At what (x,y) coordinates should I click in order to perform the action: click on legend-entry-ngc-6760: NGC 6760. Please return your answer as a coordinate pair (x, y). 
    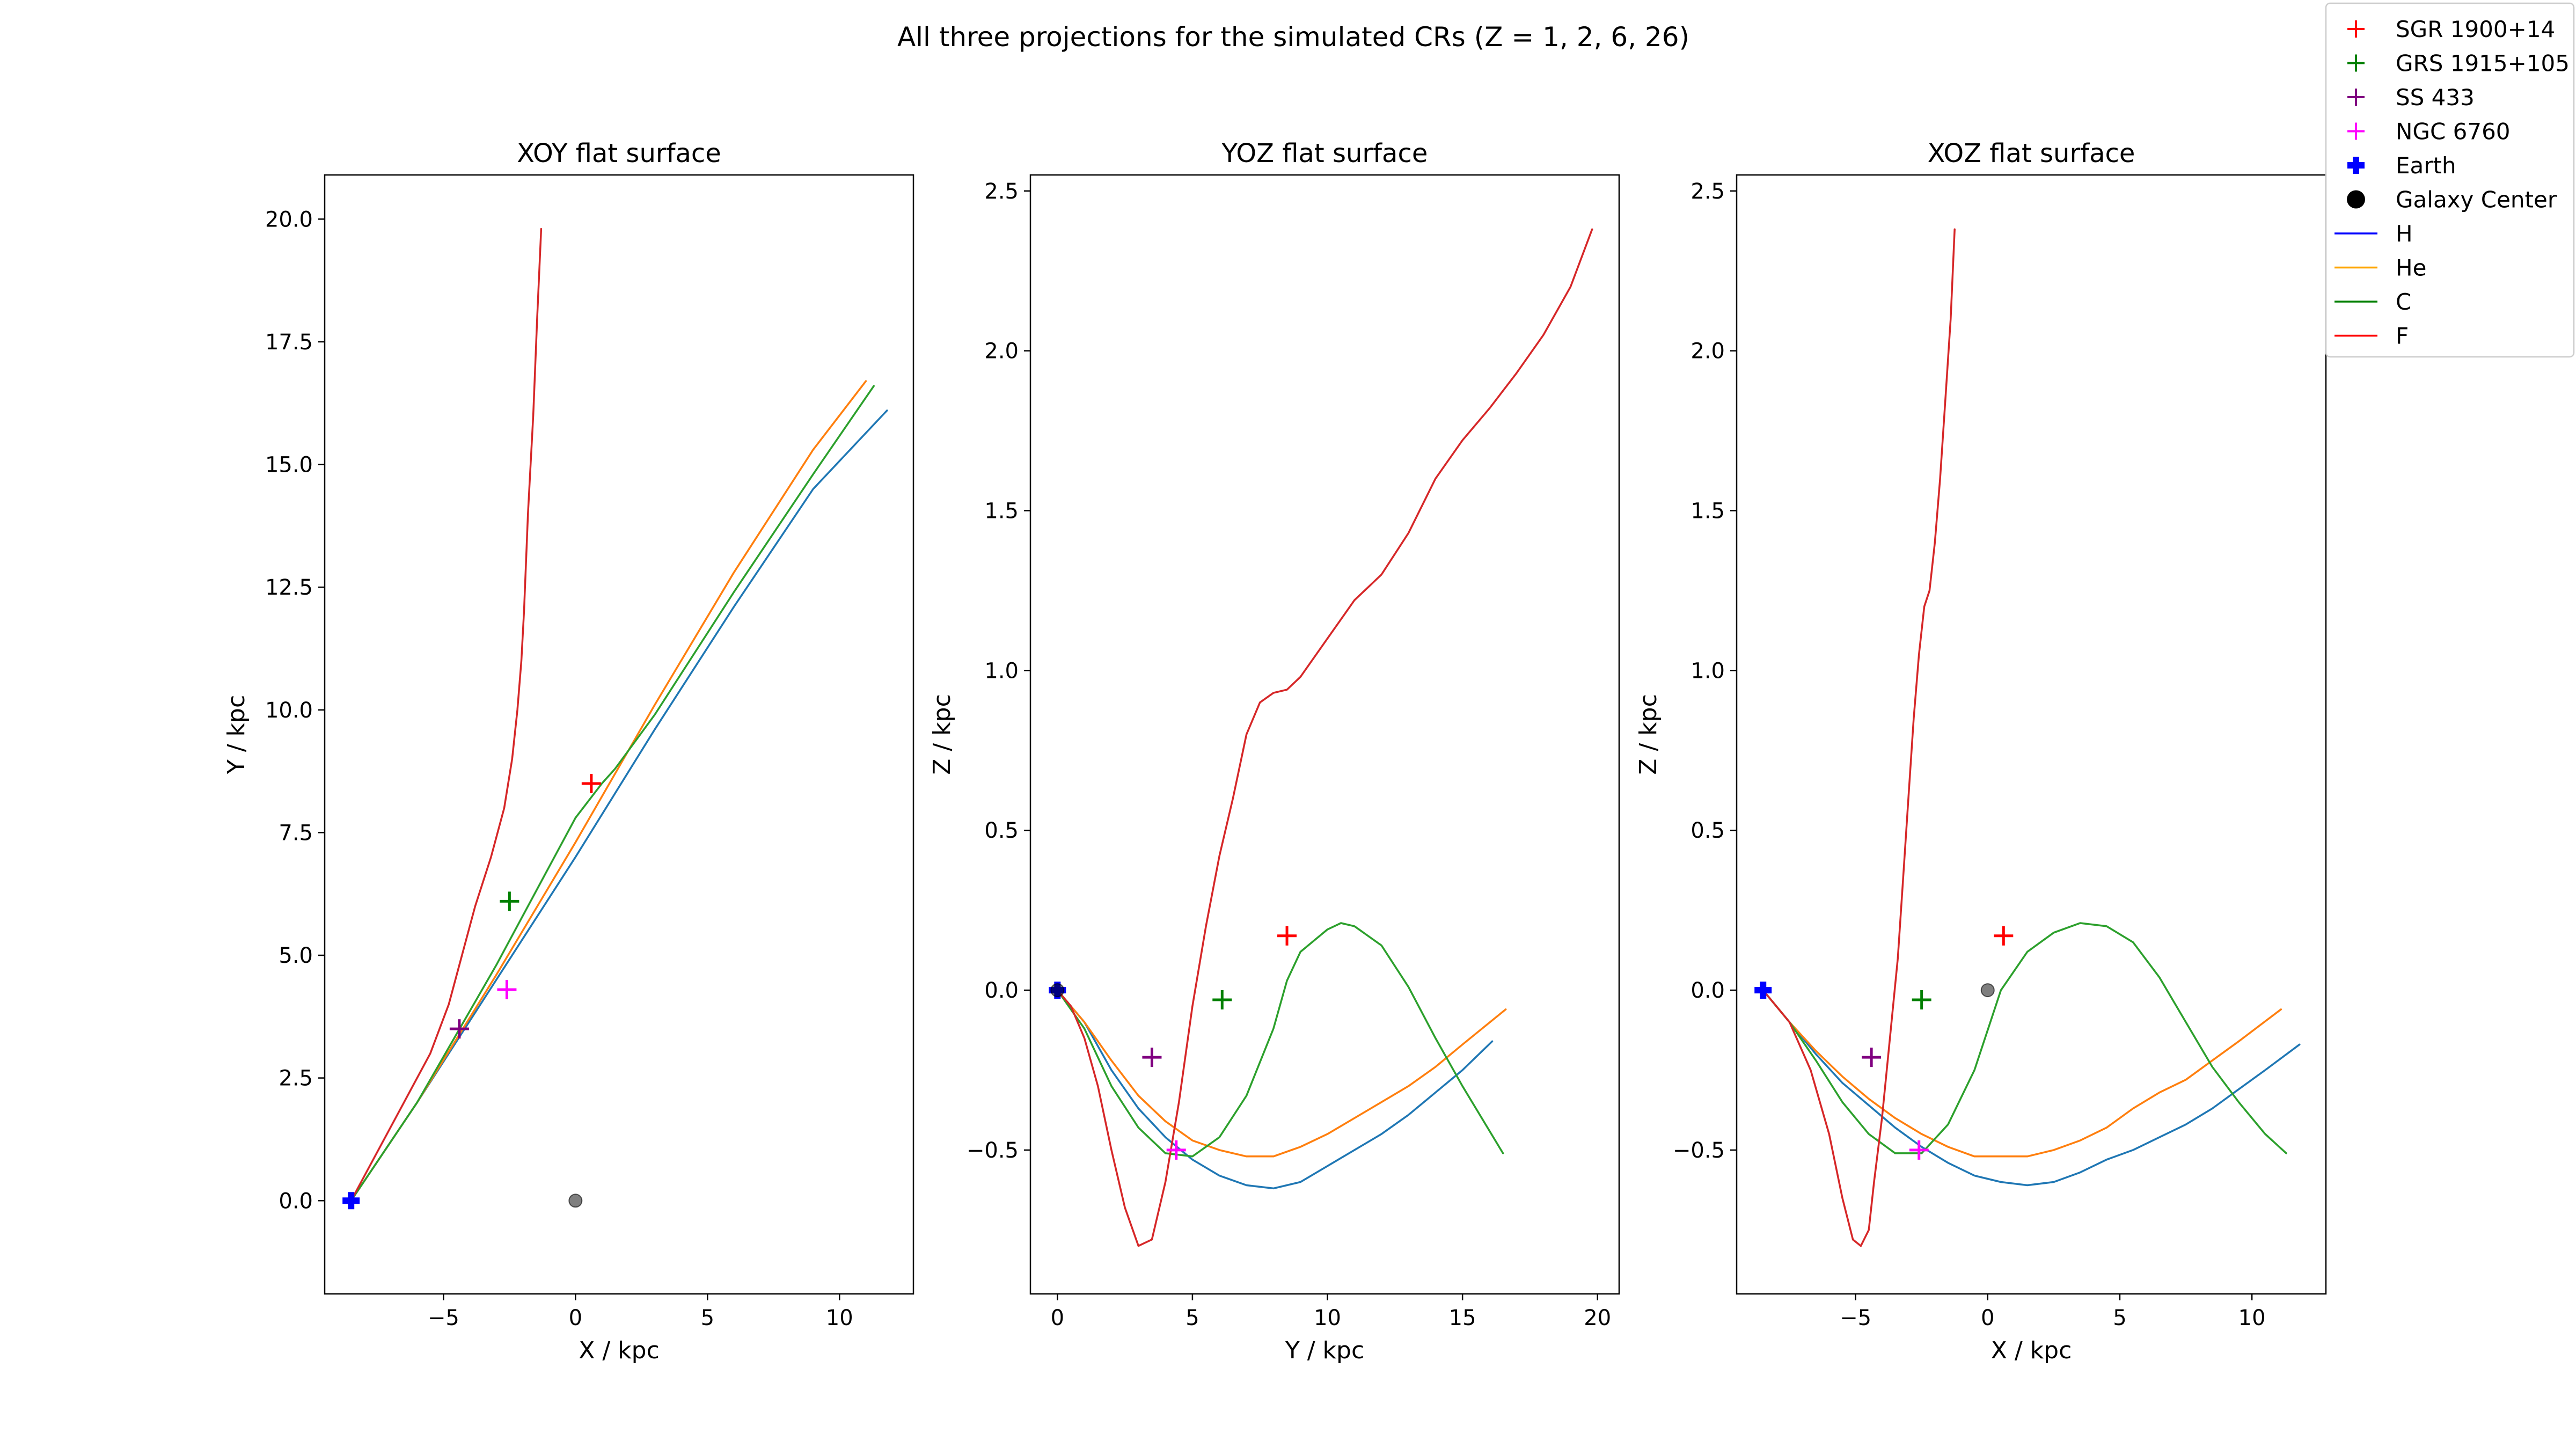
    Looking at the image, I should click on (2429, 132).